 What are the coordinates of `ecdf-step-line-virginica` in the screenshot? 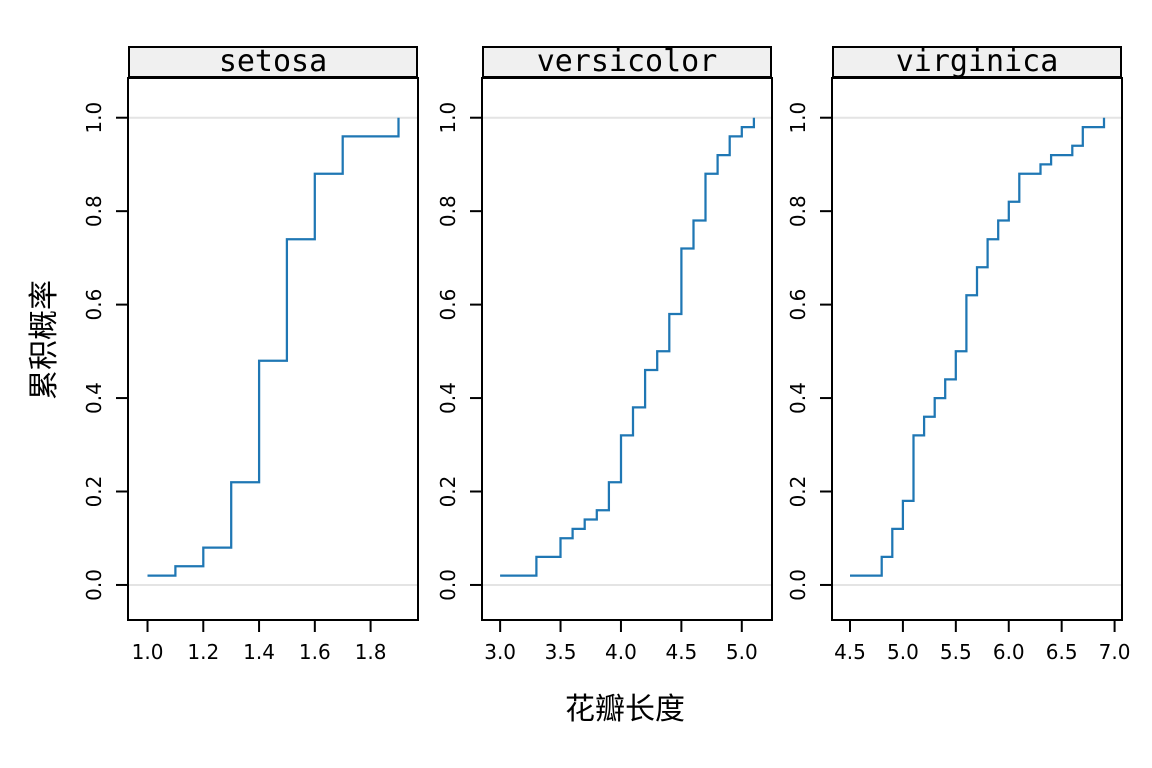 It's located at (978, 347).